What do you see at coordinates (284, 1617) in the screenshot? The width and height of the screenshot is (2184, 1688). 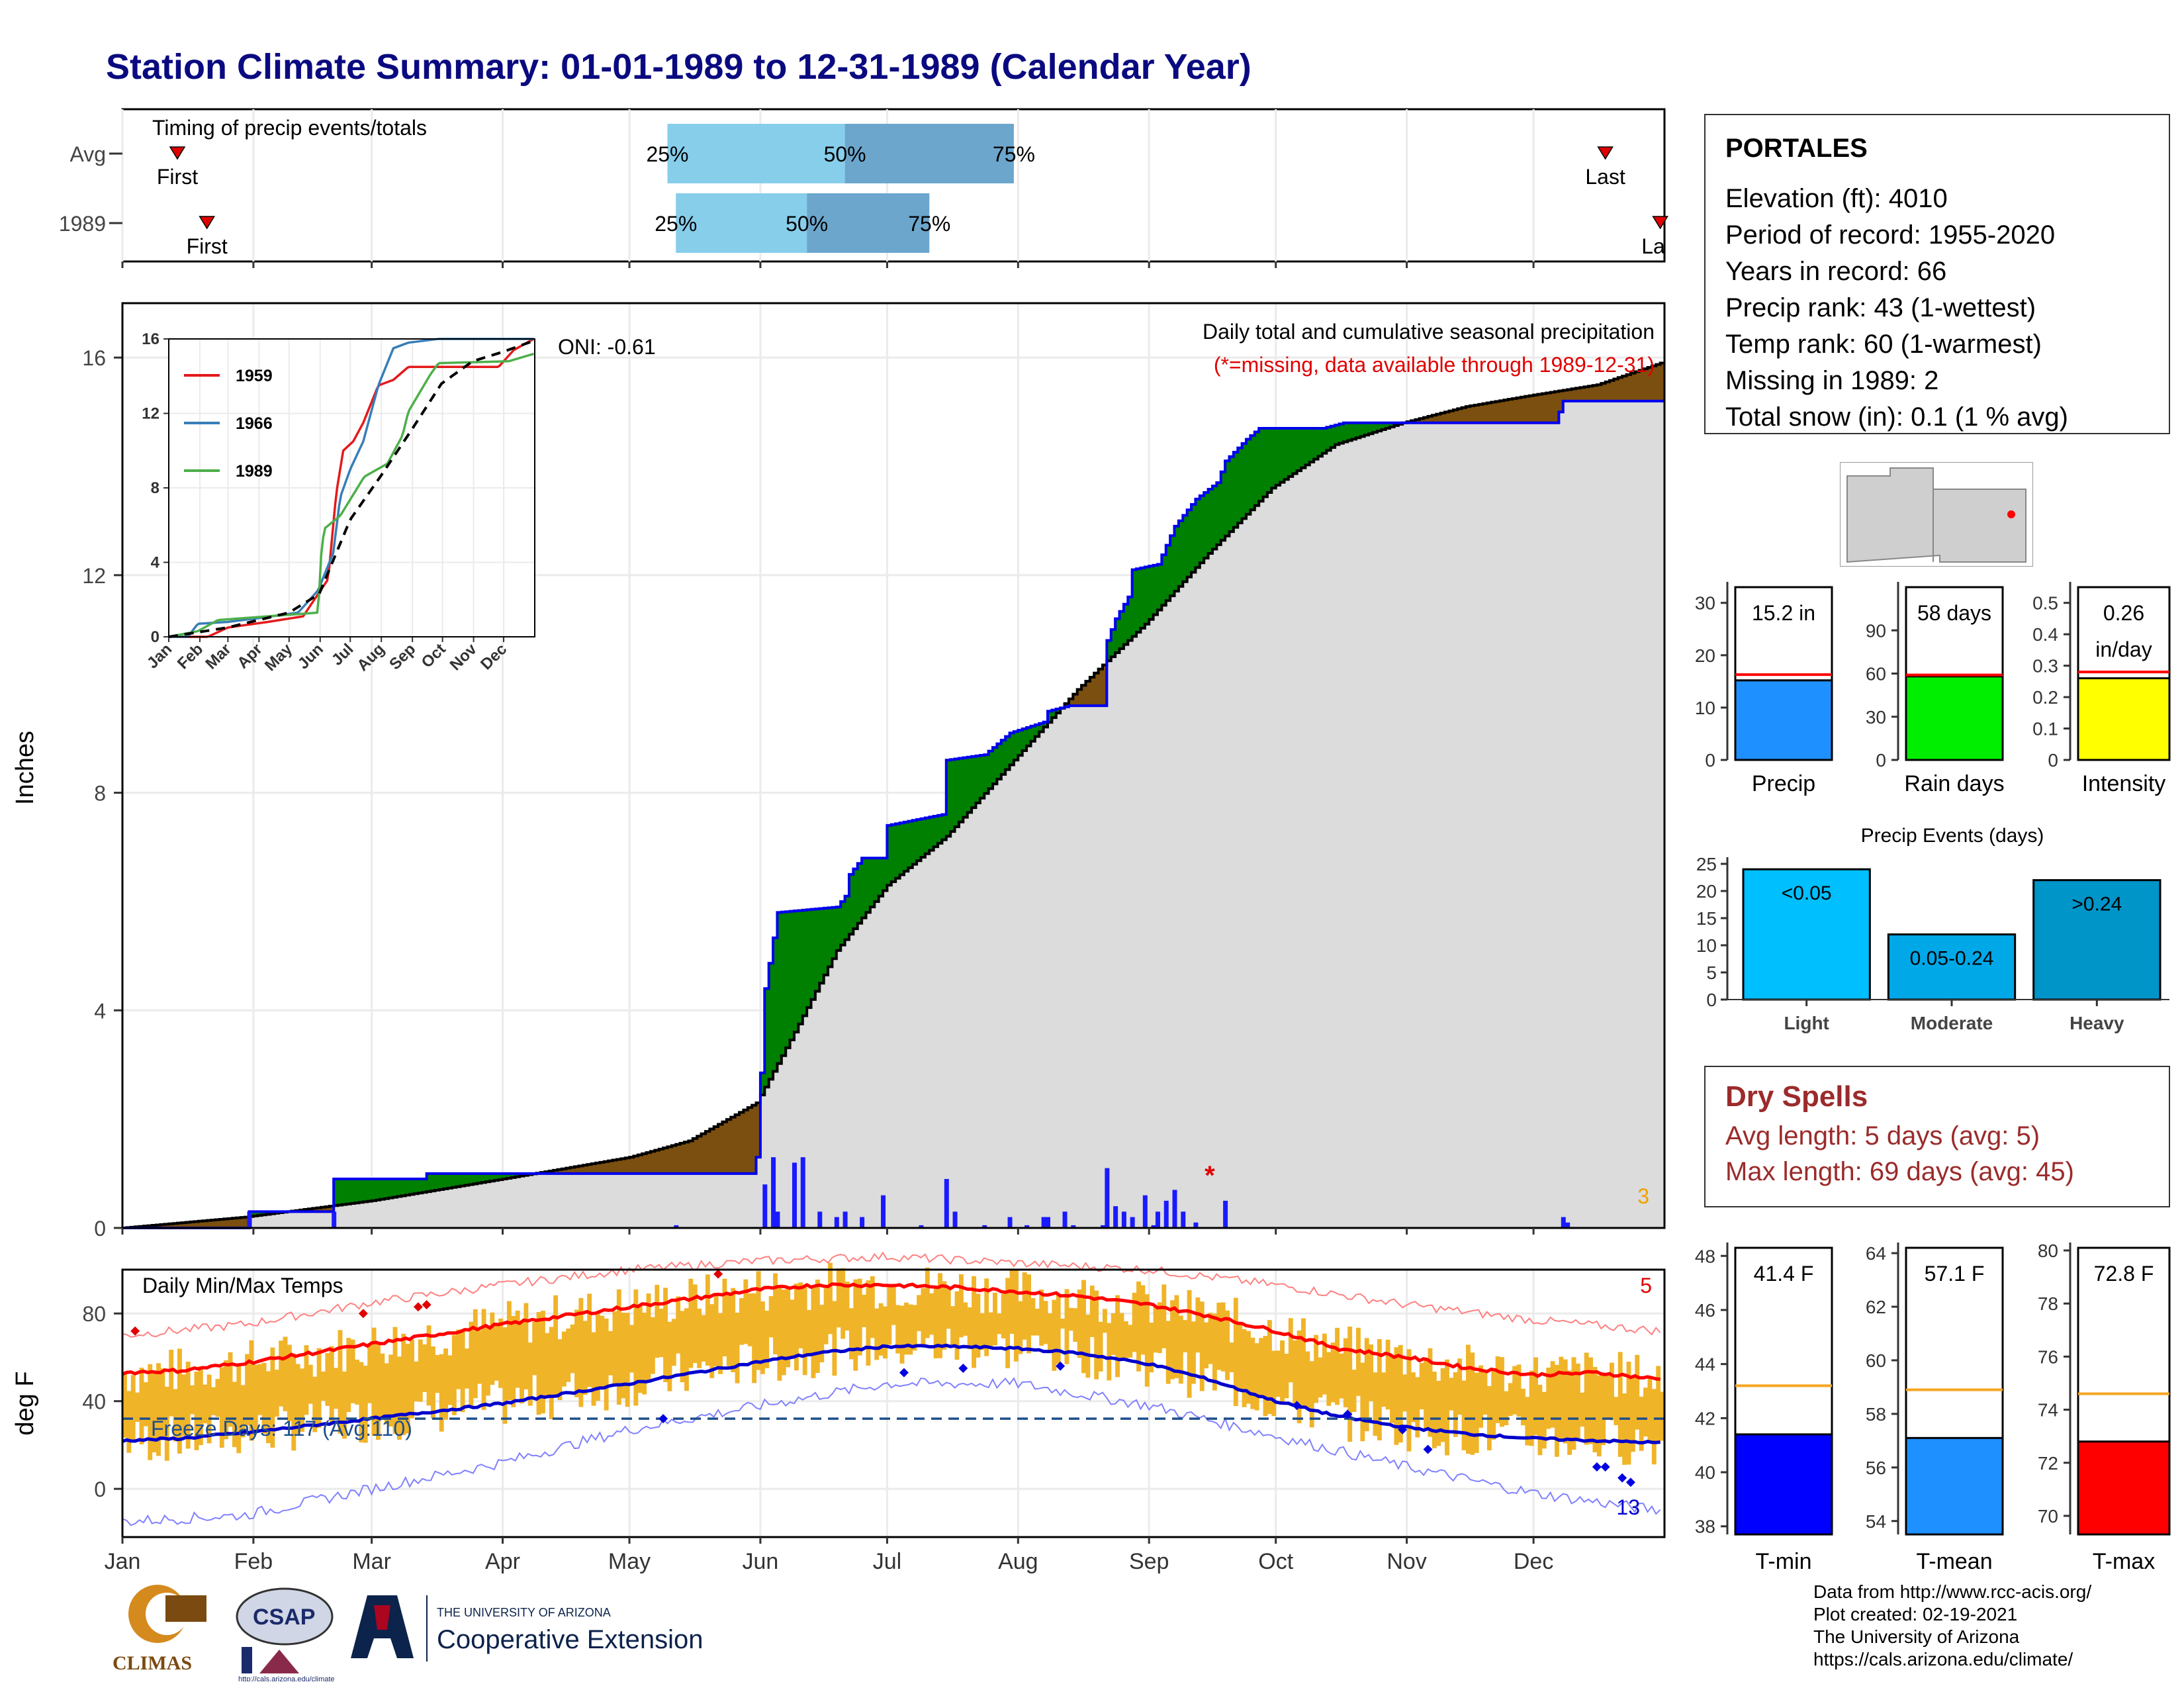 I see `csap-text: CSAP` at bounding box center [284, 1617].